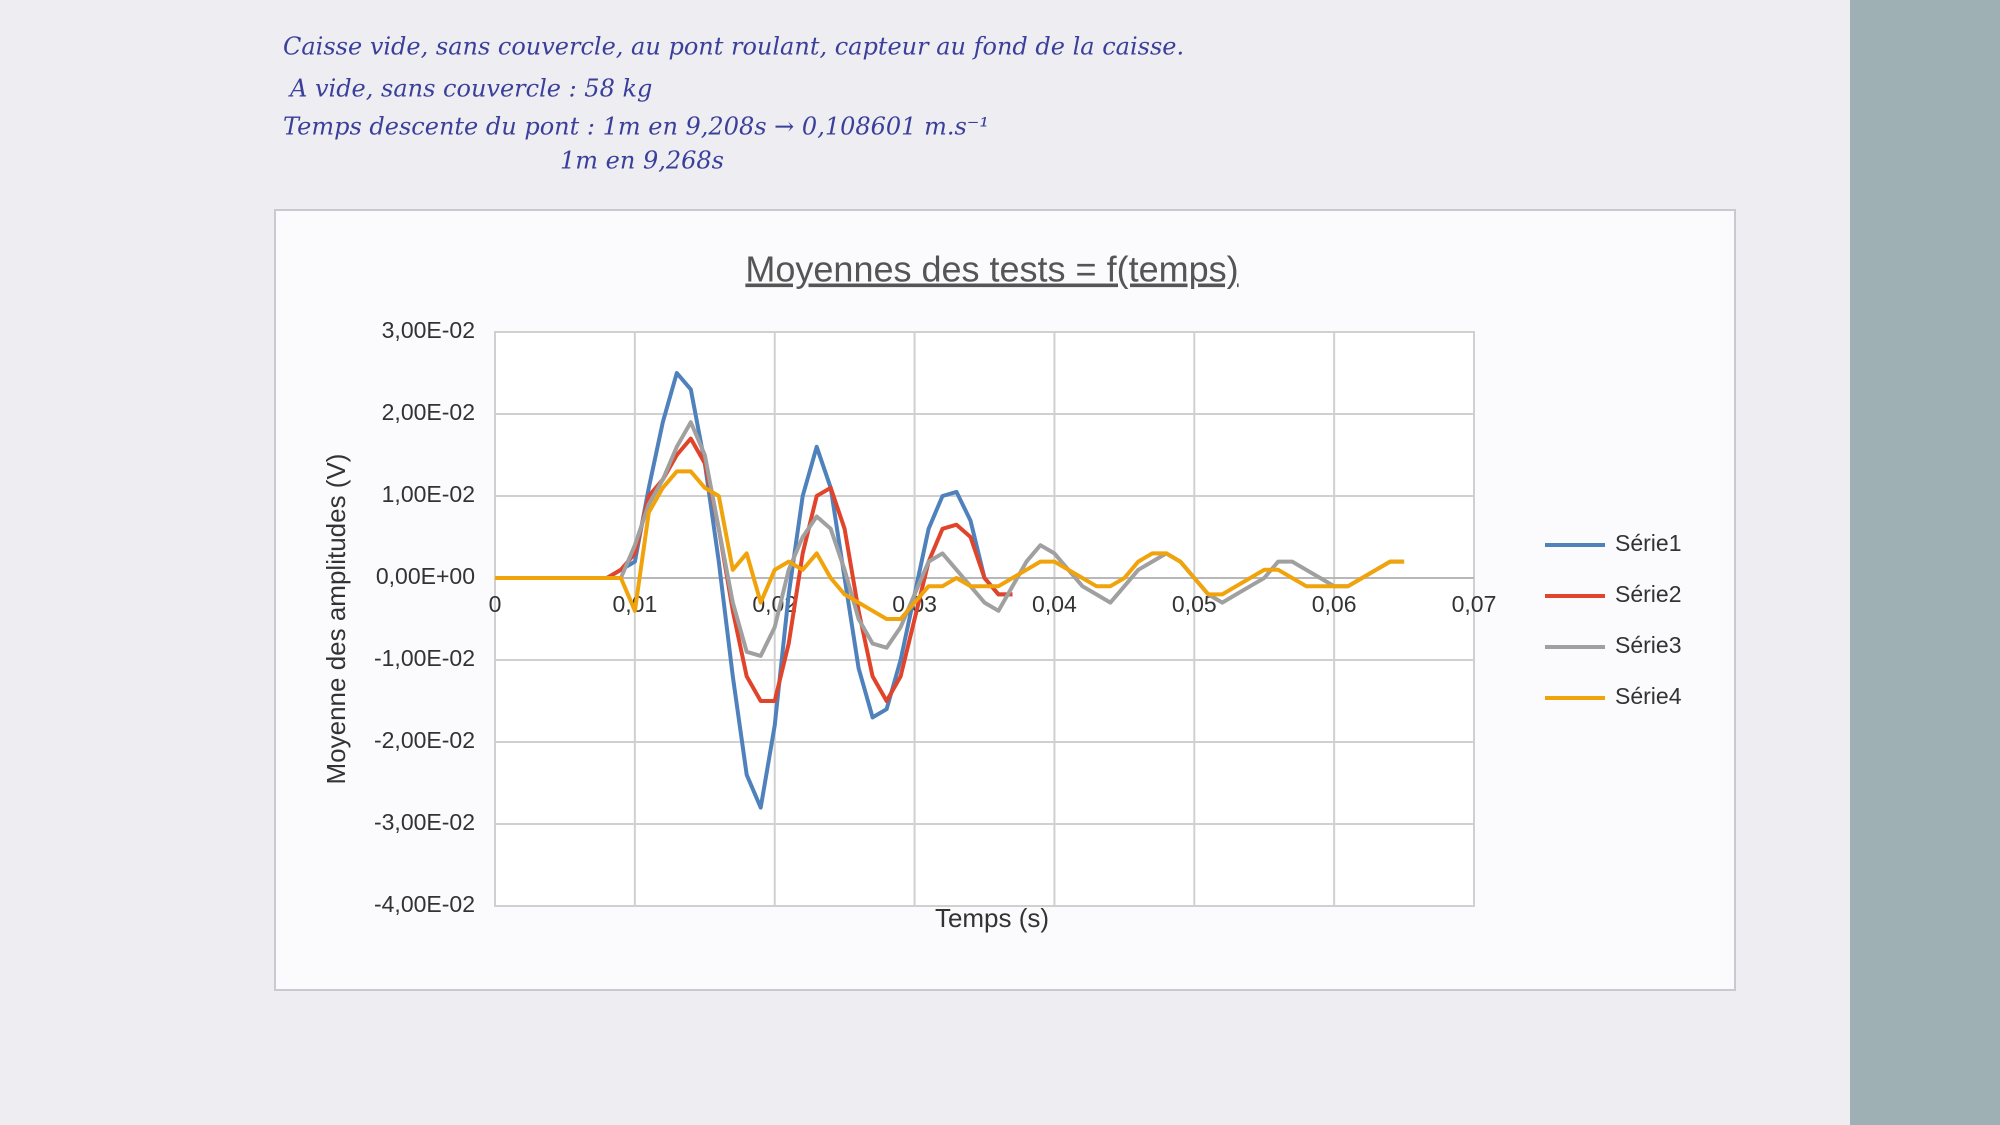 Image resolution: width=2000 pixels, height=1125 pixels. What do you see at coordinates (1334, 604) in the screenshot?
I see `x-tick-label: 0,06` at bounding box center [1334, 604].